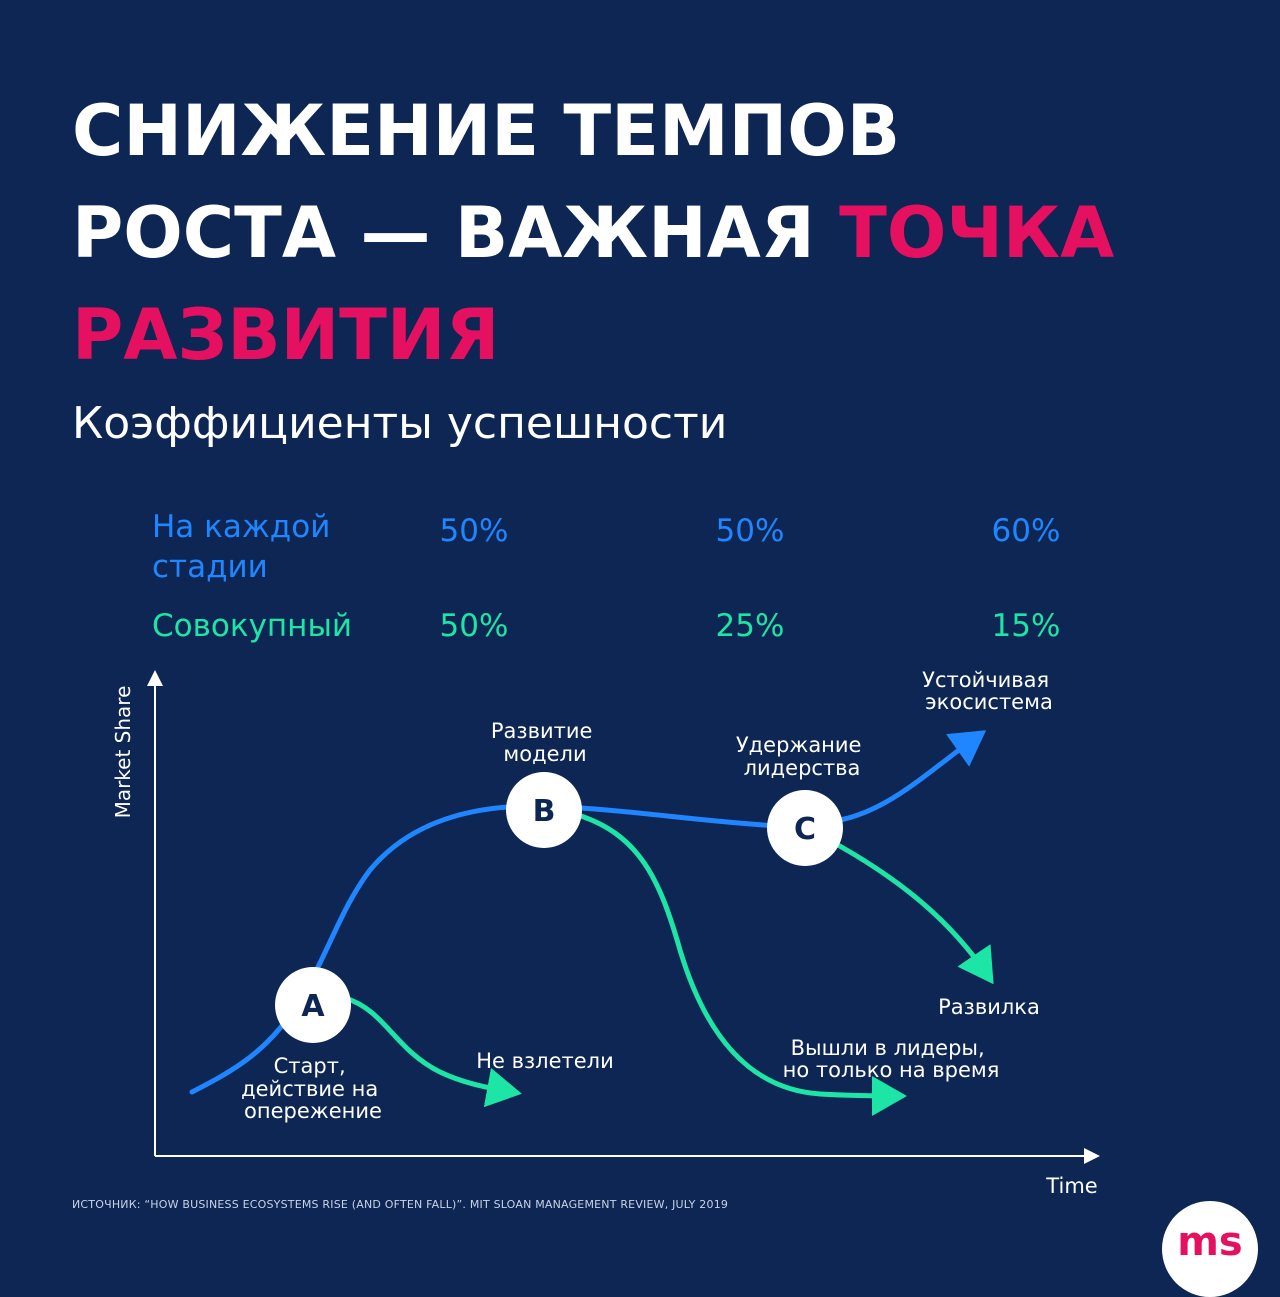  I want to click on x-axis-label: Time, so click(1071, 1186).